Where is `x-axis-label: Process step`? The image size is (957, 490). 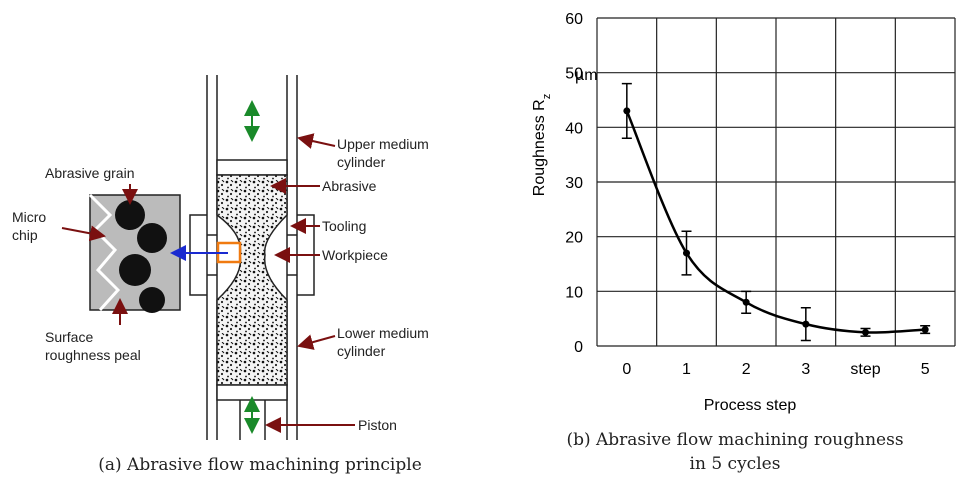
x-axis-label: Process step is located at coordinates (750, 405).